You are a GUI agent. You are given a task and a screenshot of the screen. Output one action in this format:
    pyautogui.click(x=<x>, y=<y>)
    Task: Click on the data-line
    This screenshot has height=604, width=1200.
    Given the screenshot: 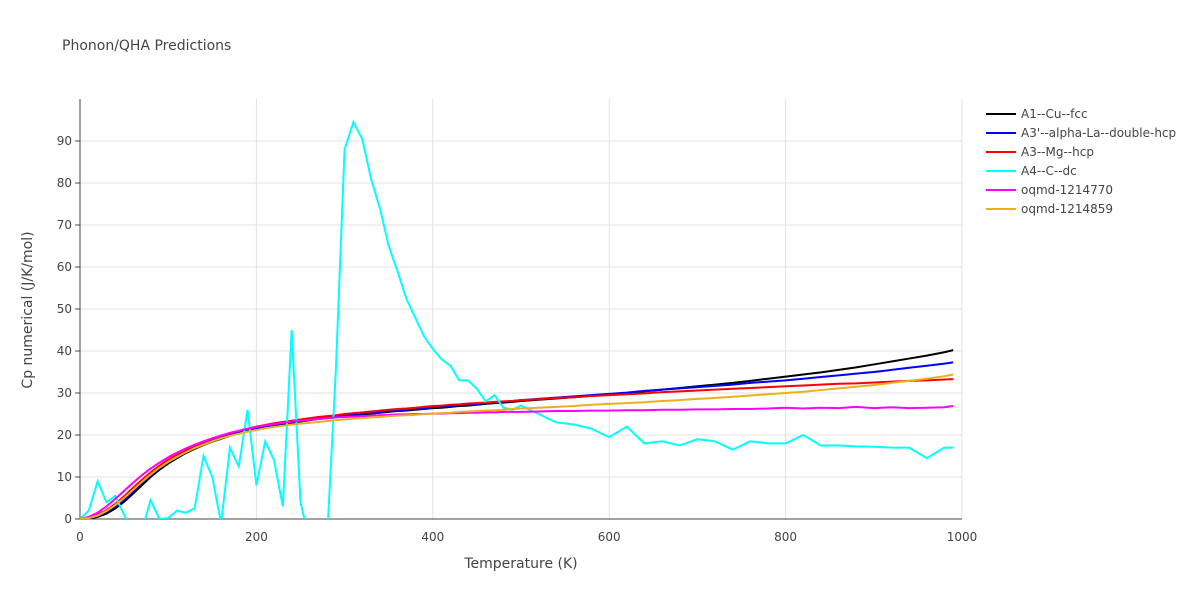 What is the action you would take?
    pyautogui.click(x=517, y=462)
    